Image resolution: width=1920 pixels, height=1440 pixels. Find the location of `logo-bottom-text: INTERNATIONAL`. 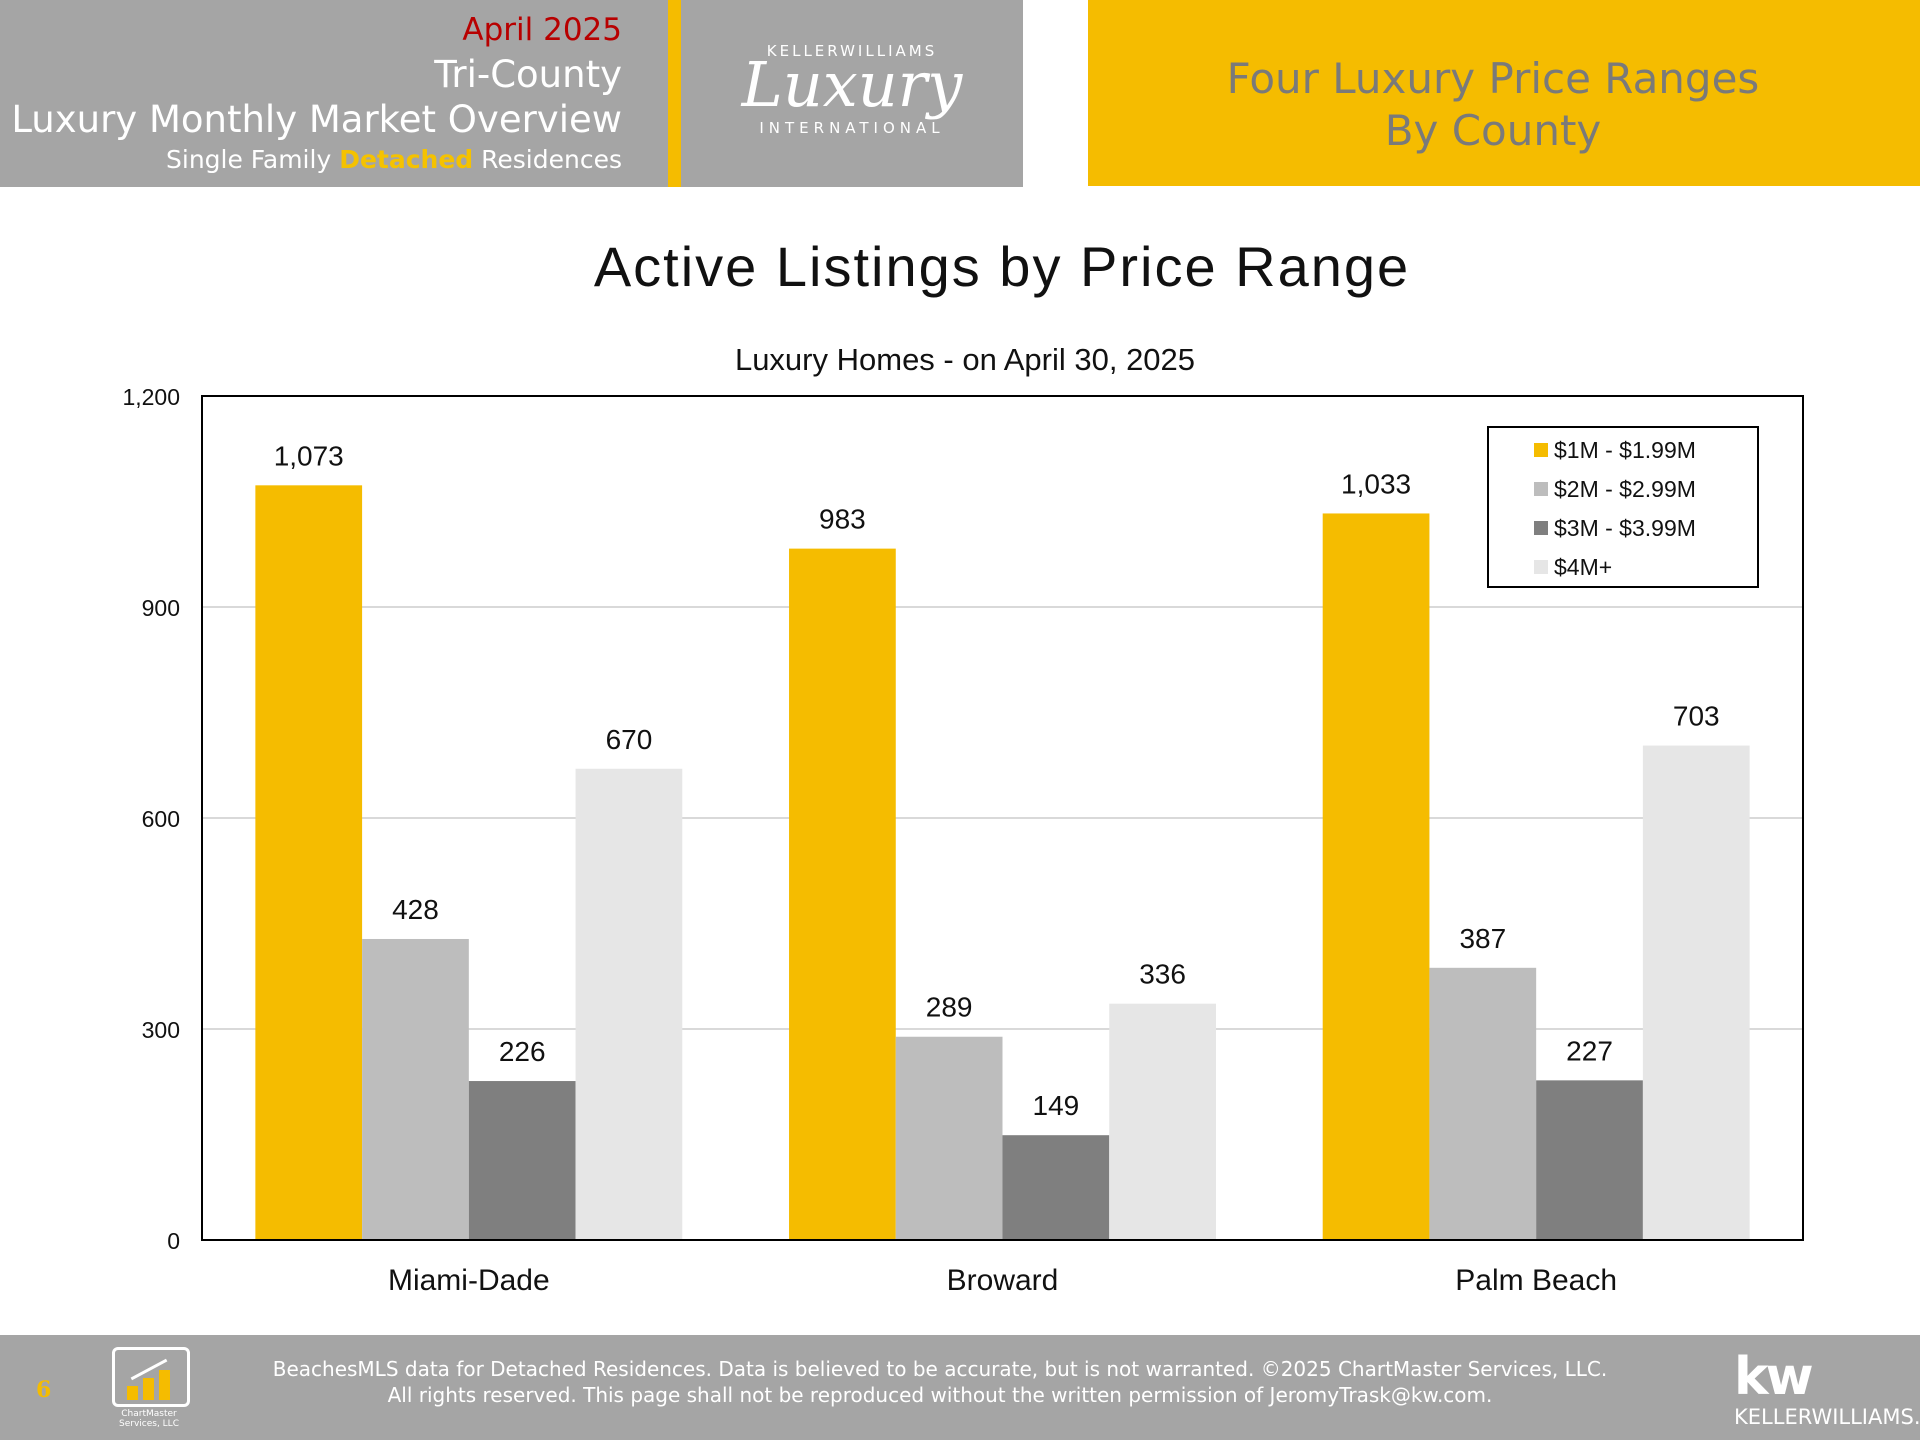

logo-bottom-text: INTERNATIONAL is located at coordinates (852, 128).